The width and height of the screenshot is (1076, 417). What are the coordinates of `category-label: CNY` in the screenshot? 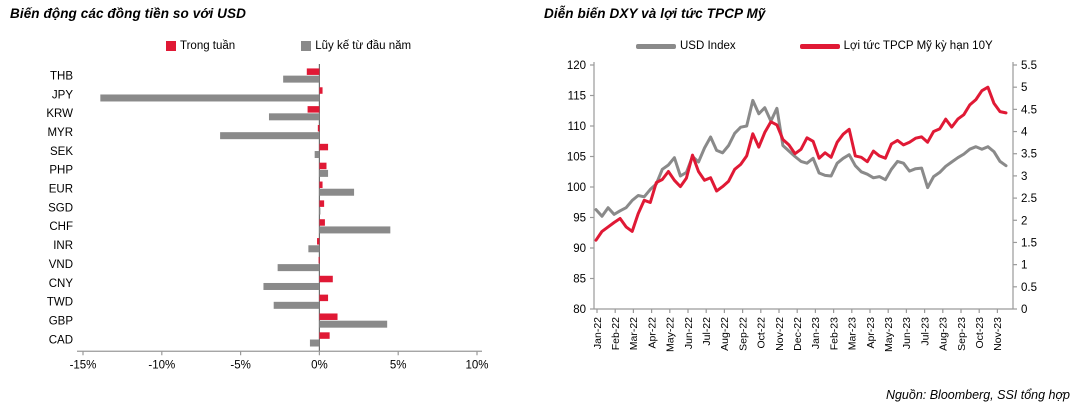 It's located at (61, 284).